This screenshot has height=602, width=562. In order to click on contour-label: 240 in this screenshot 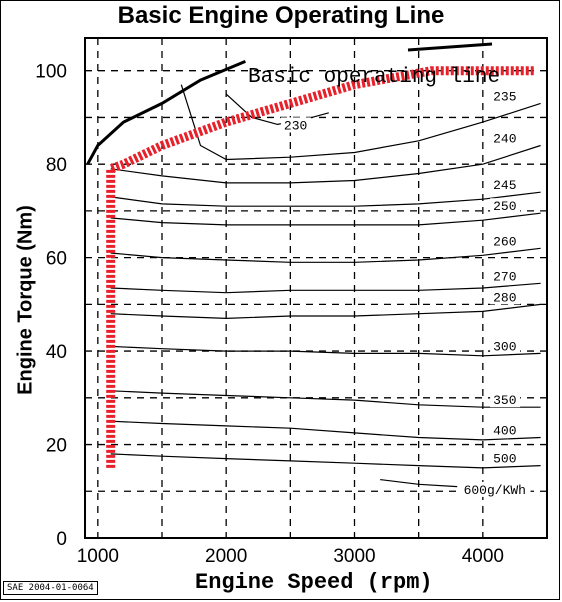, I will do `click(504, 138)`.